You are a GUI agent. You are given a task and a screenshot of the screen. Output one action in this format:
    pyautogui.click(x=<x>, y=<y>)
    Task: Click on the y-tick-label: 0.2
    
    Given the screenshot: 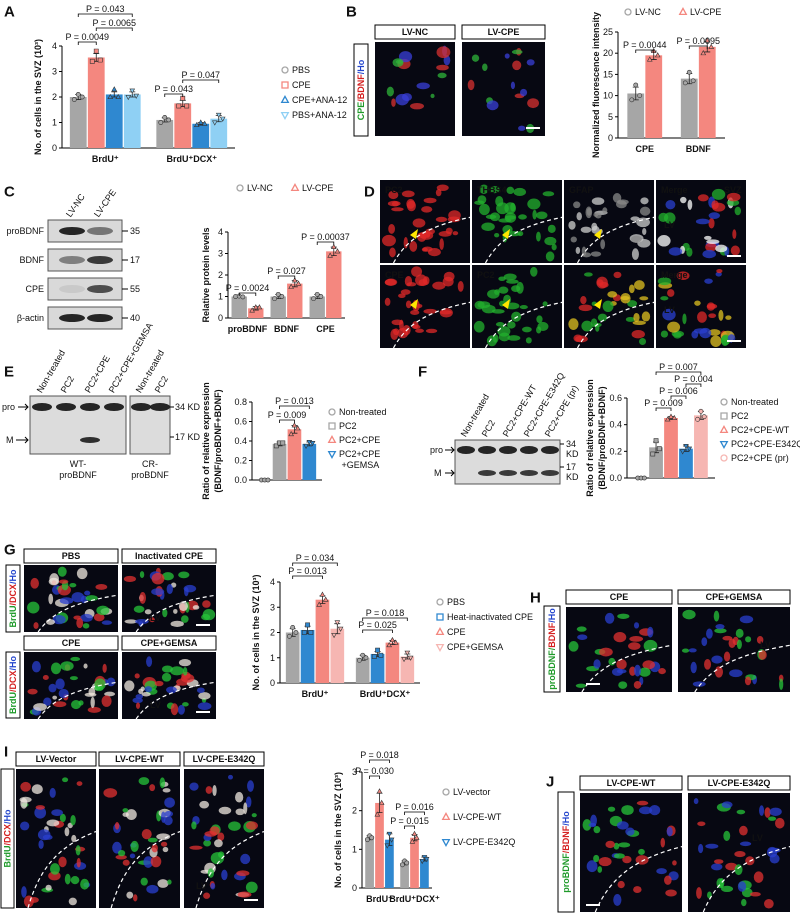 What is the action you would take?
    pyautogui.click(x=240, y=461)
    